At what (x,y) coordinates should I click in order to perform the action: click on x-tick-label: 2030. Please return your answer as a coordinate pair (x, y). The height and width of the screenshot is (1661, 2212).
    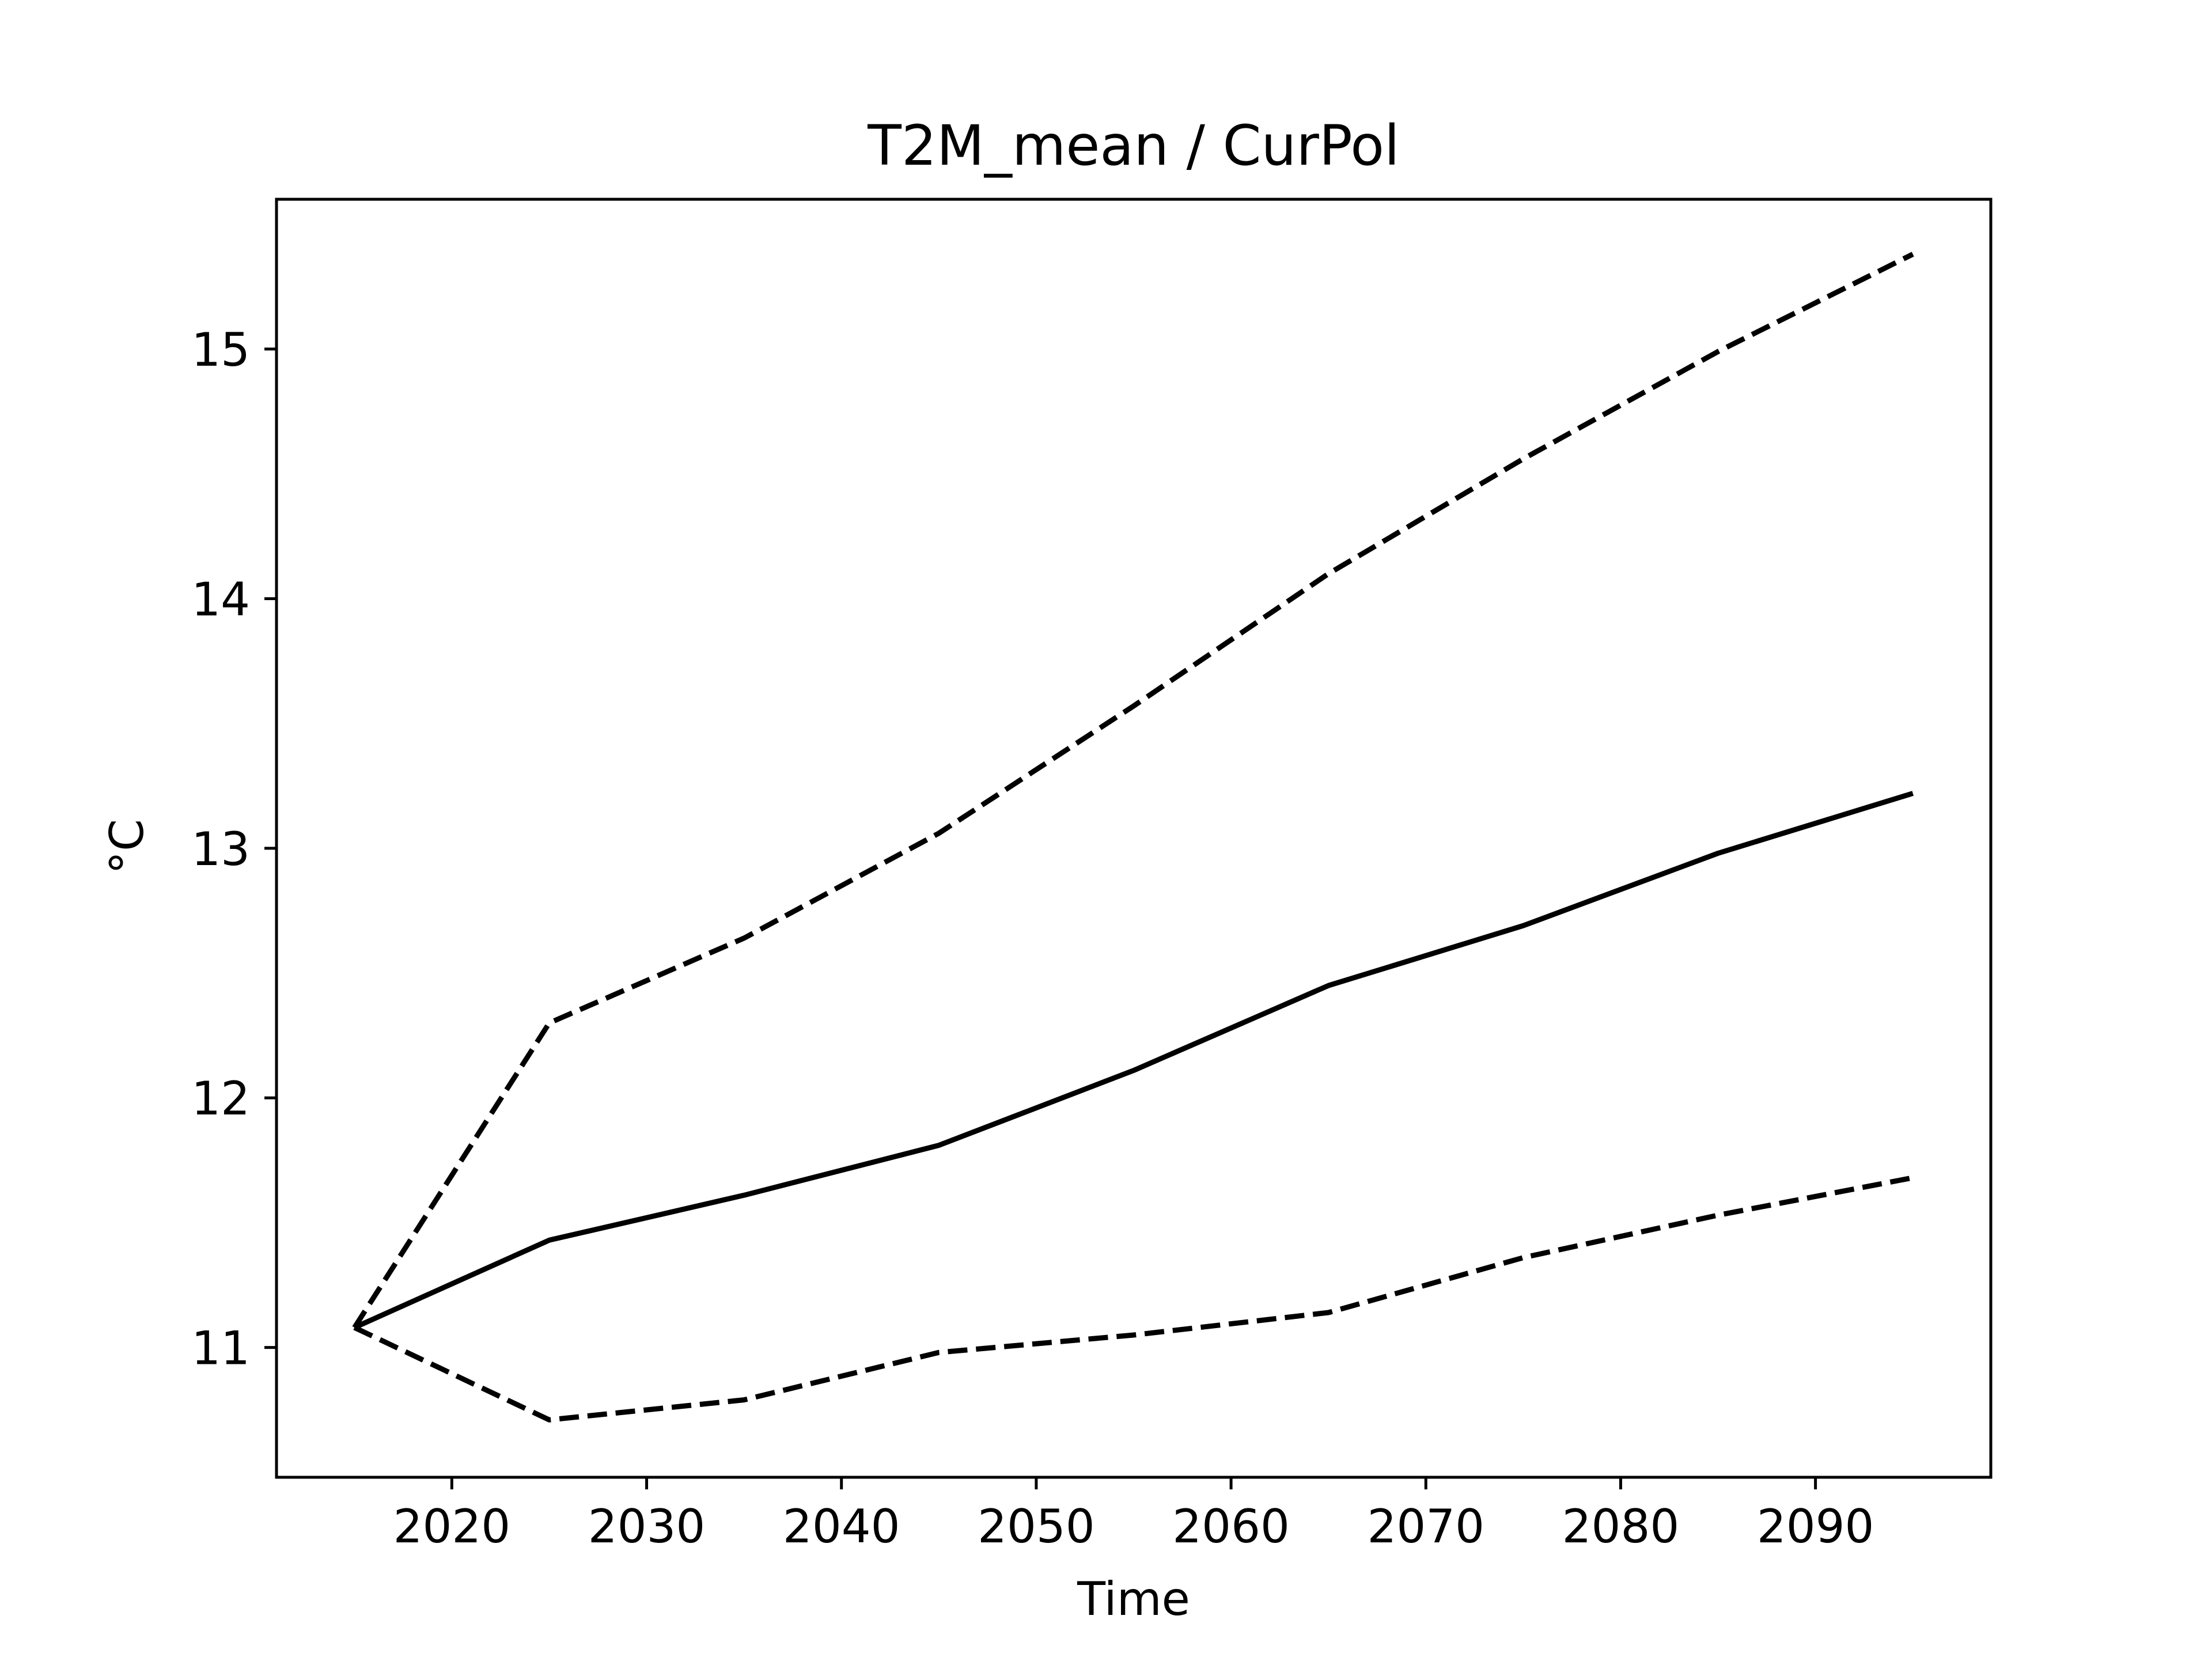
    Looking at the image, I should click on (647, 1526).